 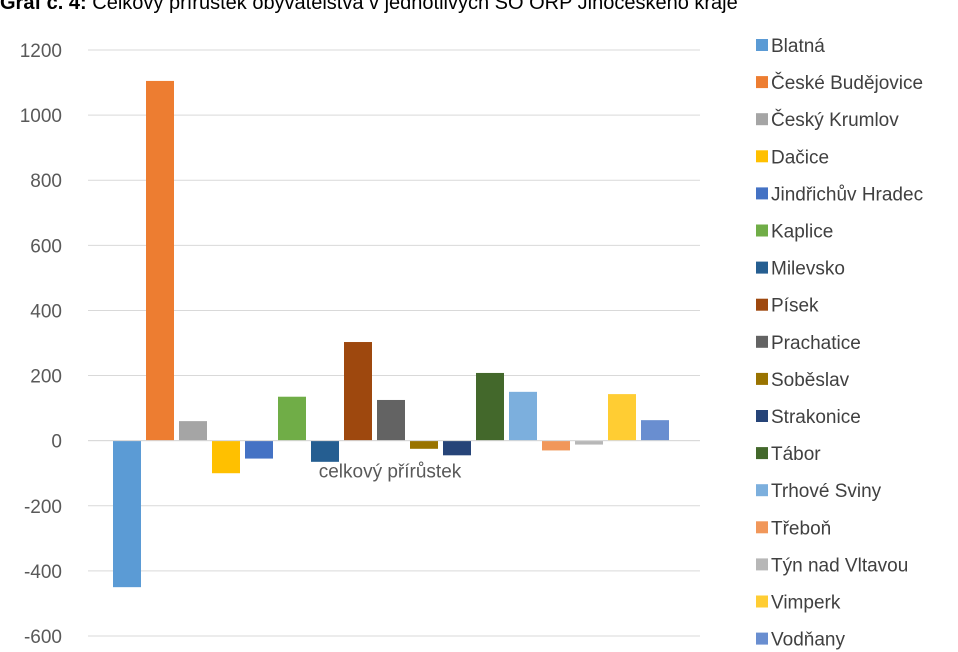 What do you see at coordinates (839, 565) in the screenshot?
I see `legend-label: Týn nad Vltavou` at bounding box center [839, 565].